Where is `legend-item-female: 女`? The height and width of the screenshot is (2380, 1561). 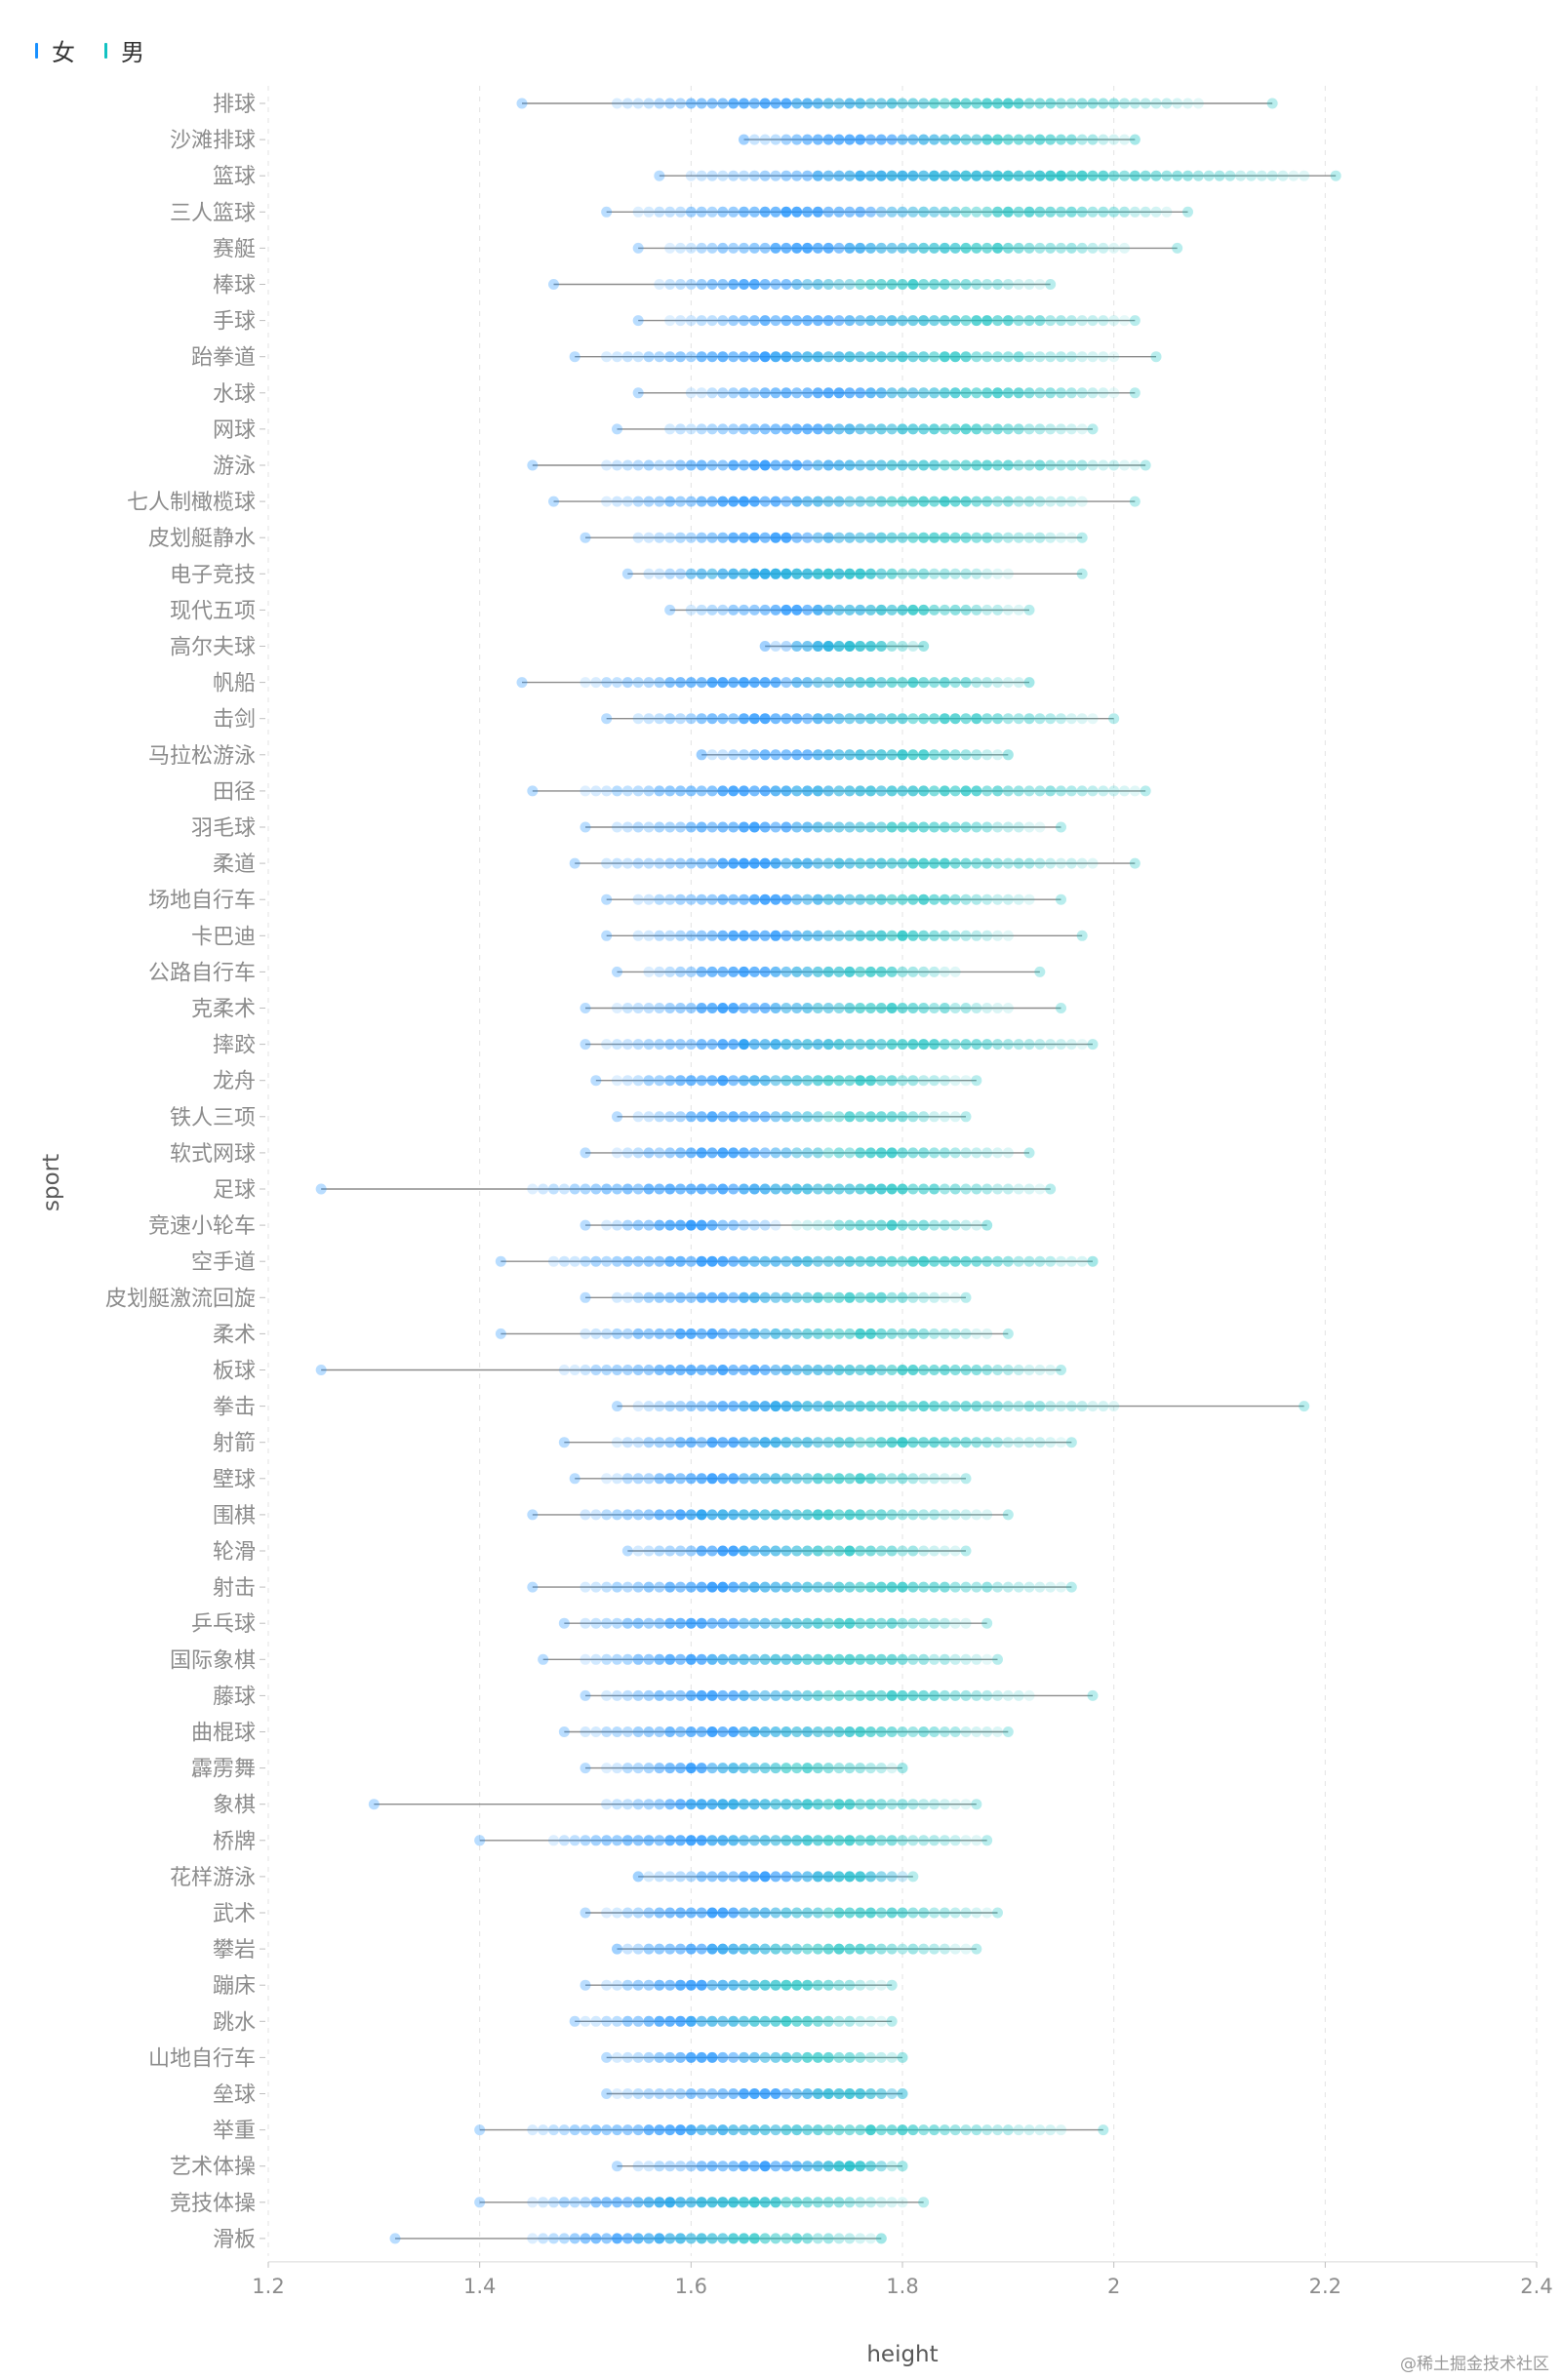 legend-item-female: 女 is located at coordinates (55, 50).